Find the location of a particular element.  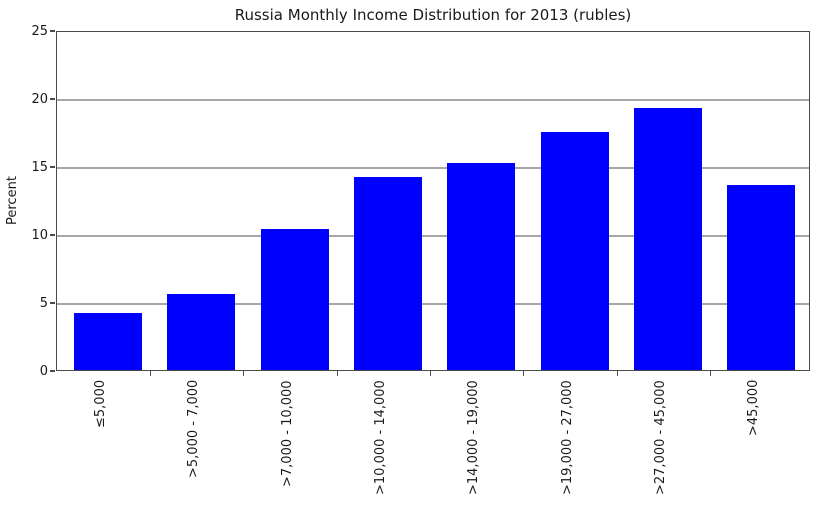

x-tick-label-7: >45,000 is located at coordinates (754, 408).